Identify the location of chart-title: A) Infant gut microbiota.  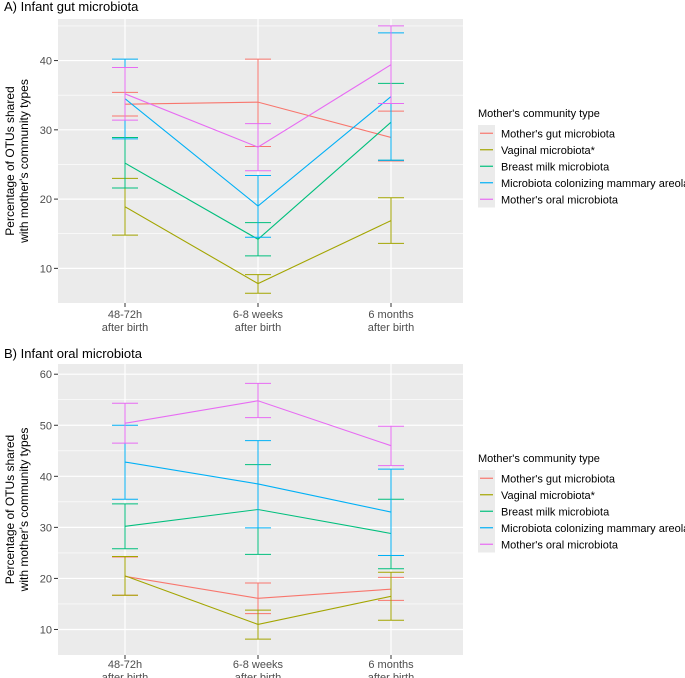
(71, 7).